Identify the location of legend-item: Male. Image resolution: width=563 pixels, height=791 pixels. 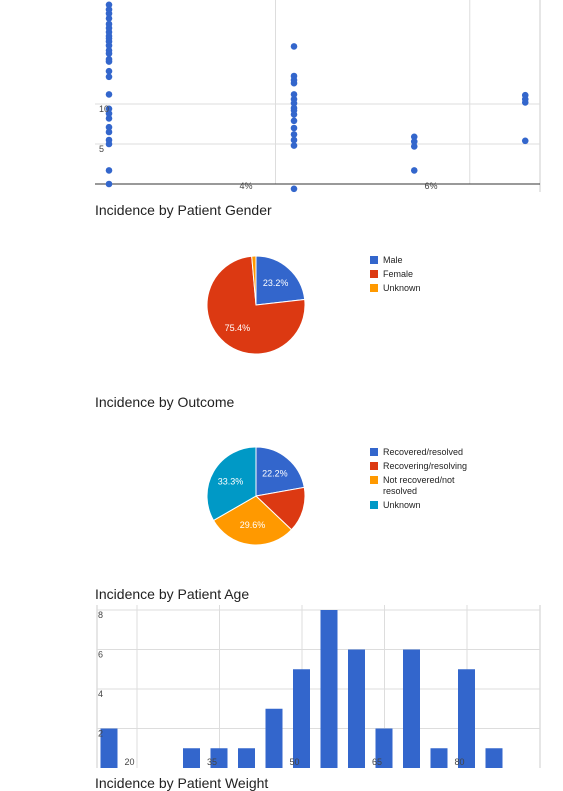
(395, 260).